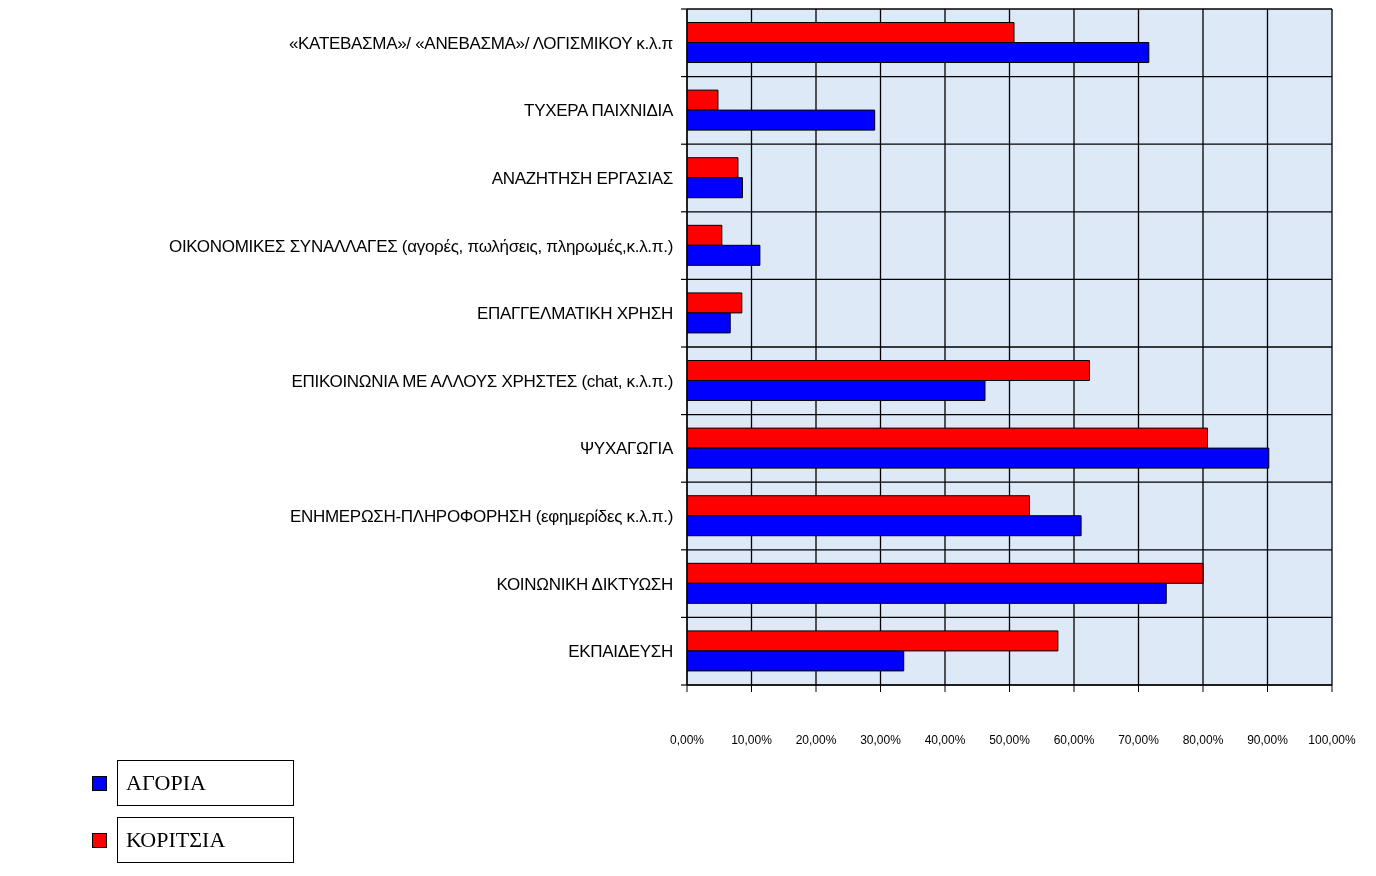 Image resolution: width=1376 pixels, height=876 pixels. Describe the element at coordinates (881, 739) in the screenshot. I see `x-tick-label: 30,00%` at that location.